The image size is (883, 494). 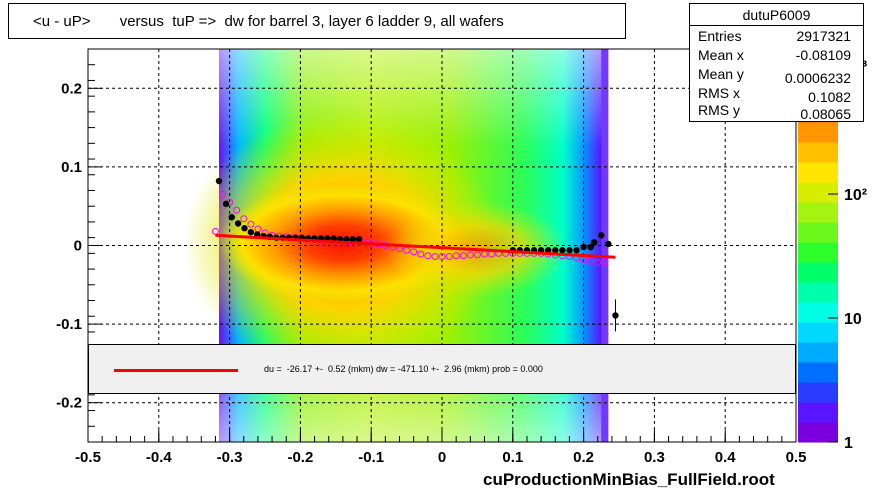 I want to click on fit-legend-line, so click(x=176, y=370).